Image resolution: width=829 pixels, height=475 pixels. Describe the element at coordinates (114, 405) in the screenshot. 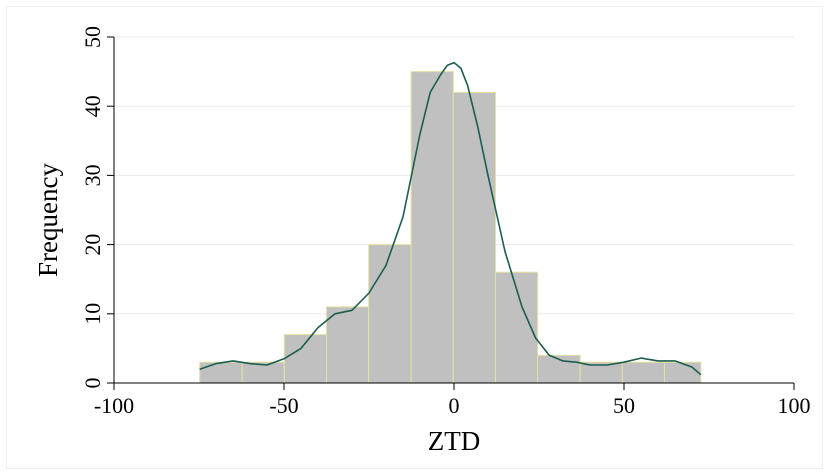

I see `x-tick-label: -100` at that location.